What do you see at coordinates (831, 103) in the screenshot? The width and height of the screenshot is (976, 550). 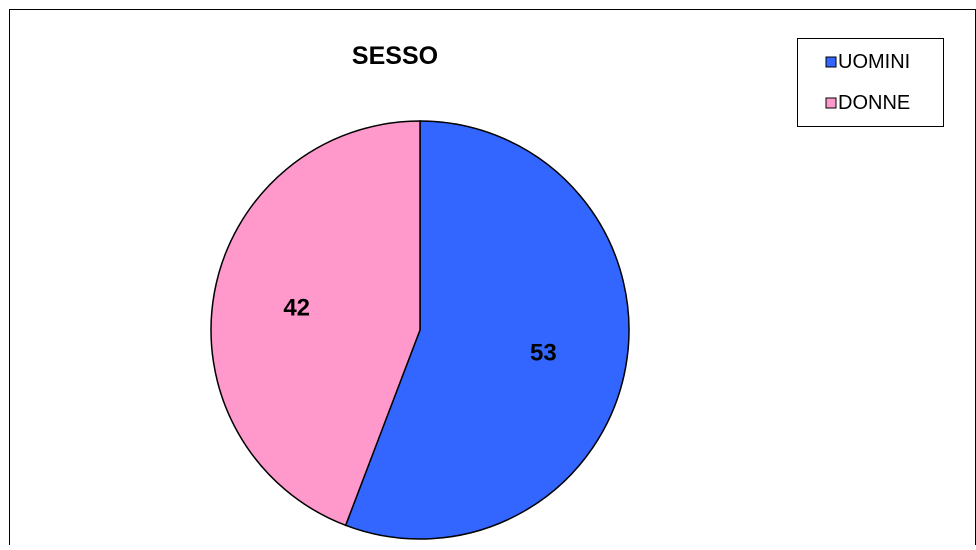 I see `legend-swatch-donne` at bounding box center [831, 103].